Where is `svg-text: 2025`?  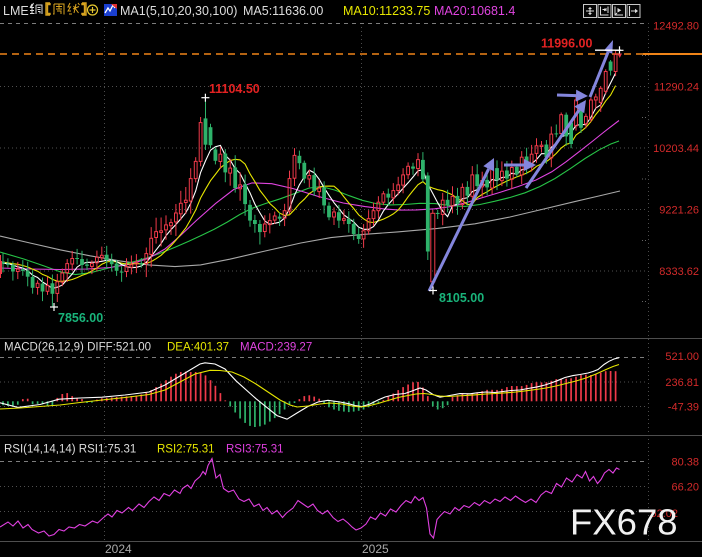
svg-text: 2025 is located at coordinates (375, 549).